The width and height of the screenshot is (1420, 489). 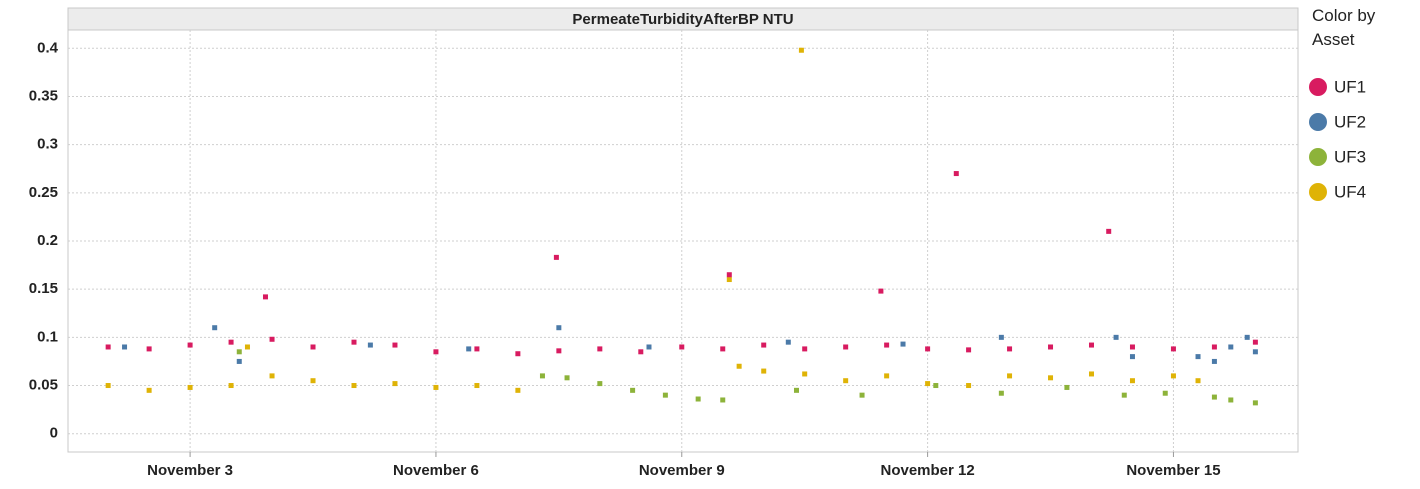 What do you see at coordinates (927, 470) in the screenshot?
I see `x-tick-label: November 12` at bounding box center [927, 470].